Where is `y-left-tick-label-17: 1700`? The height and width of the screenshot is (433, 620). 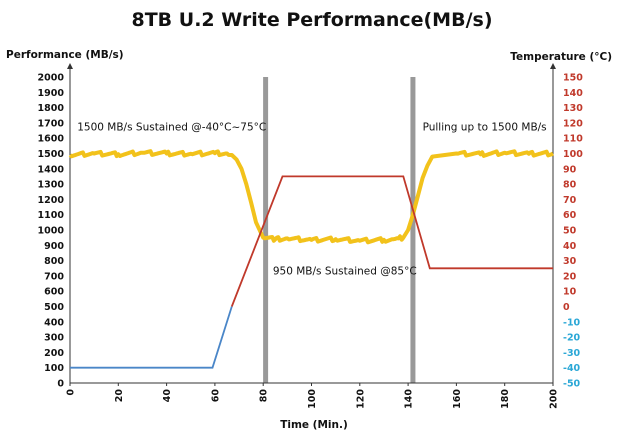 y-left-tick-label-17: 1700 is located at coordinates (51, 123).